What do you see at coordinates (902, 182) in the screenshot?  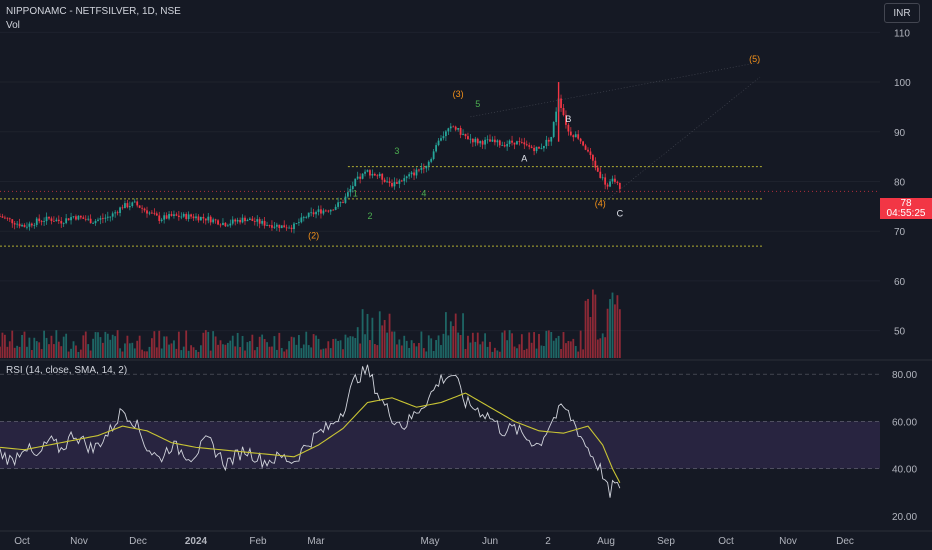 I see `price-axis: 50 60 70 80 90 100 110` at bounding box center [902, 182].